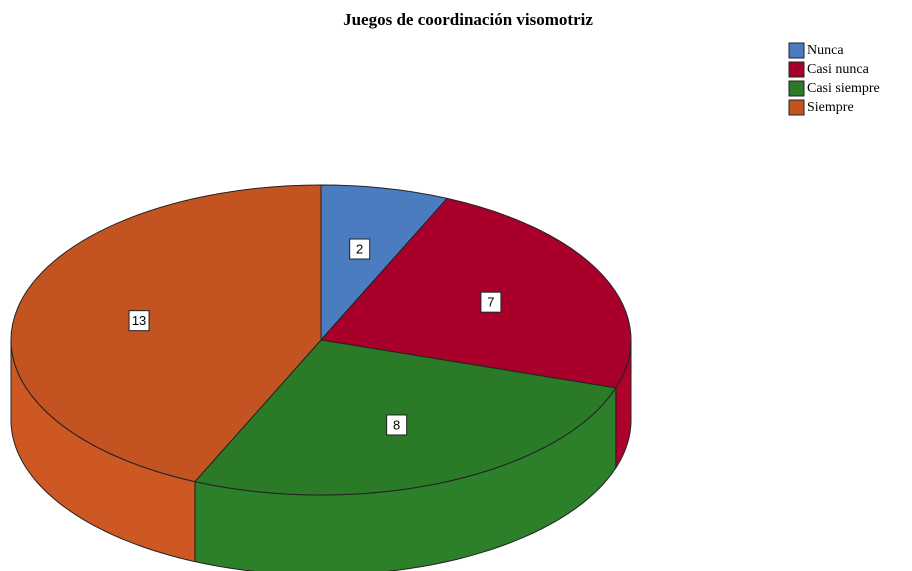  What do you see at coordinates (468, 19) in the screenshot?
I see `chart-title: Juegos de coordinación visomotriz` at bounding box center [468, 19].